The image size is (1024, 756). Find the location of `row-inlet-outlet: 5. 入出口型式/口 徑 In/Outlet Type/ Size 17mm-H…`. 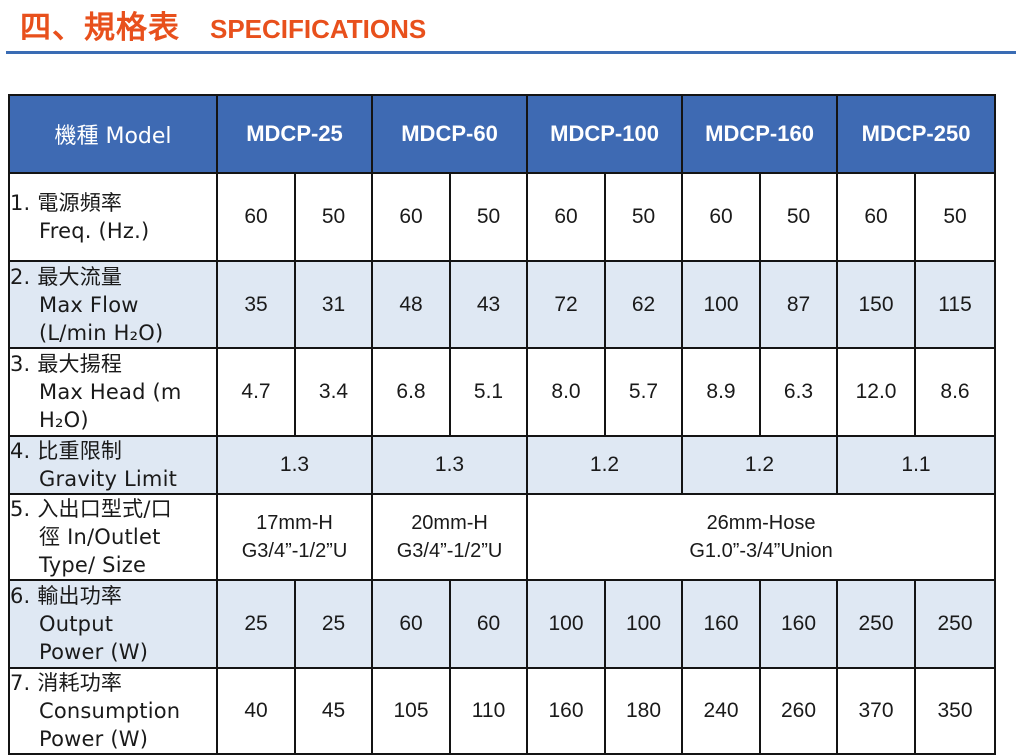

row-inlet-outlet: 5. 入出口型式/口 徑 In/Outlet Type/ Size 17mm-H… is located at coordinates (502, 537).